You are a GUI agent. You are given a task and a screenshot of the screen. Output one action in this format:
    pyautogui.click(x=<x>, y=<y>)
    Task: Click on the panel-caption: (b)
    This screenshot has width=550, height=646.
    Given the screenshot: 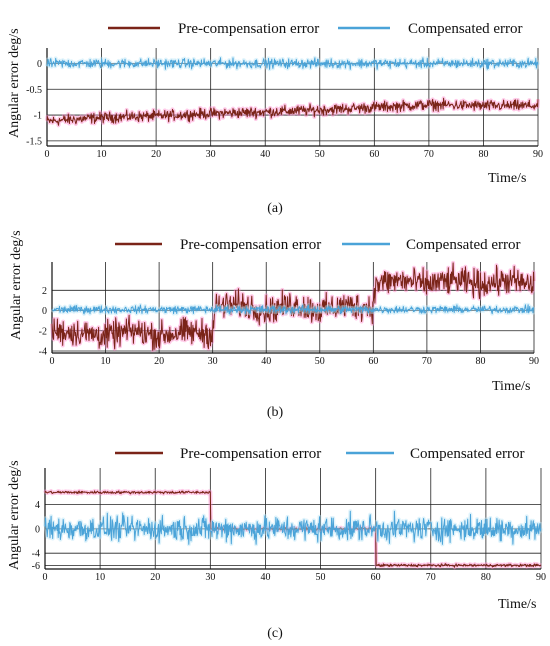 What is the action you would take?
    pyautogui.click(x=275, y=412)
    